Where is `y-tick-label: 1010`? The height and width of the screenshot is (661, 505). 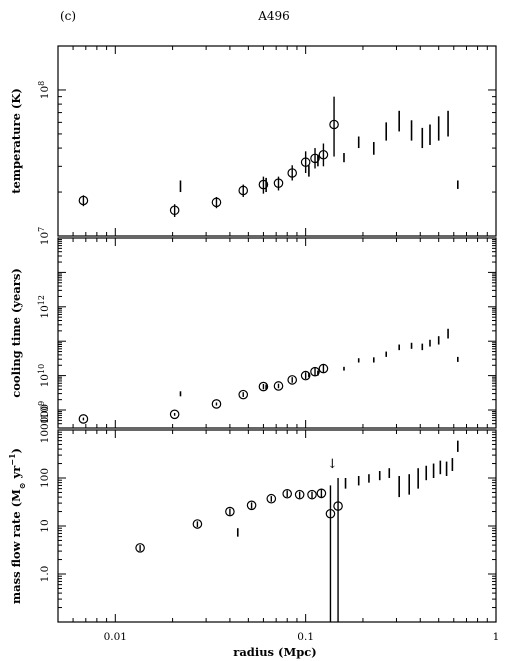 y-tick-label: 1010 is located at coordinates (44, 376).